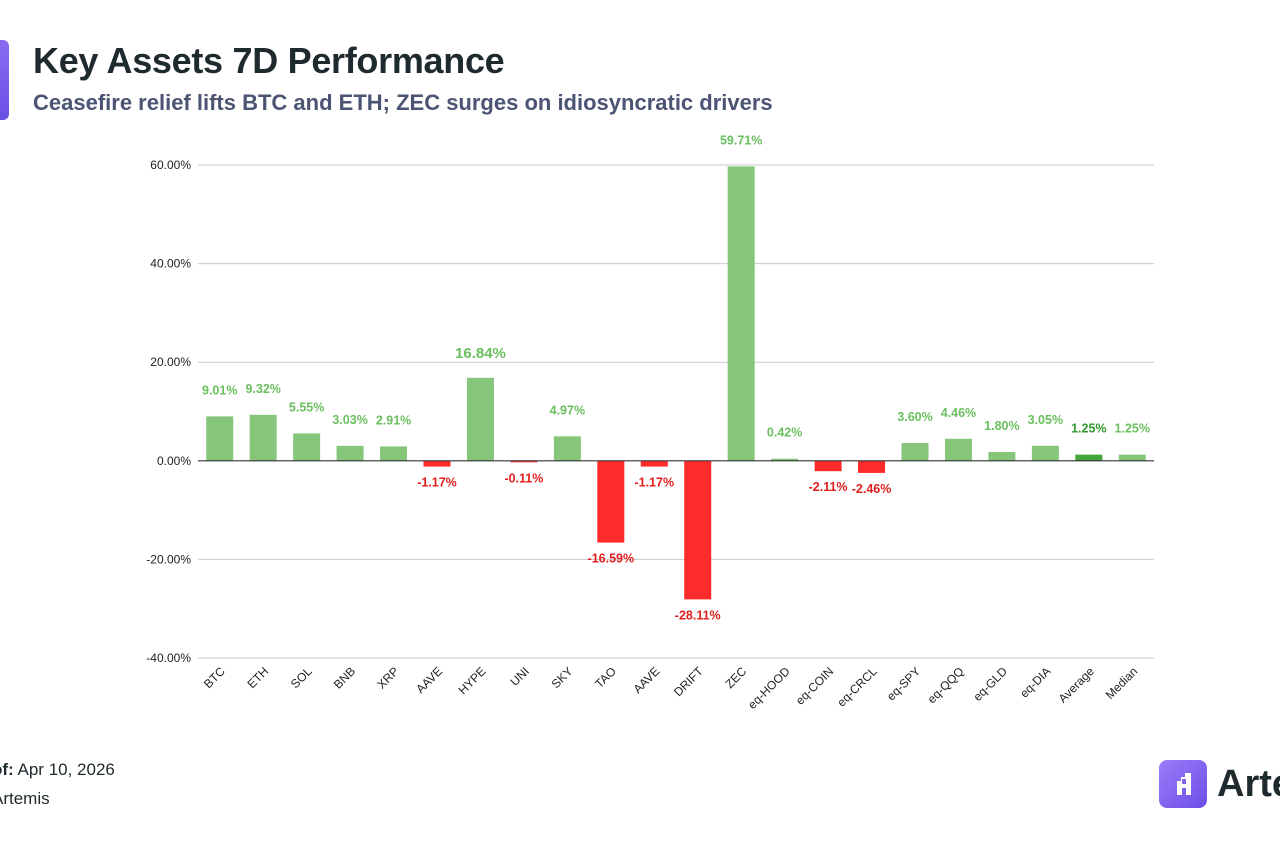  What do you see at coordinates (393, 420) in the screenshot?
I see `data-label: 2.91%` at bounding box center [393, 420].